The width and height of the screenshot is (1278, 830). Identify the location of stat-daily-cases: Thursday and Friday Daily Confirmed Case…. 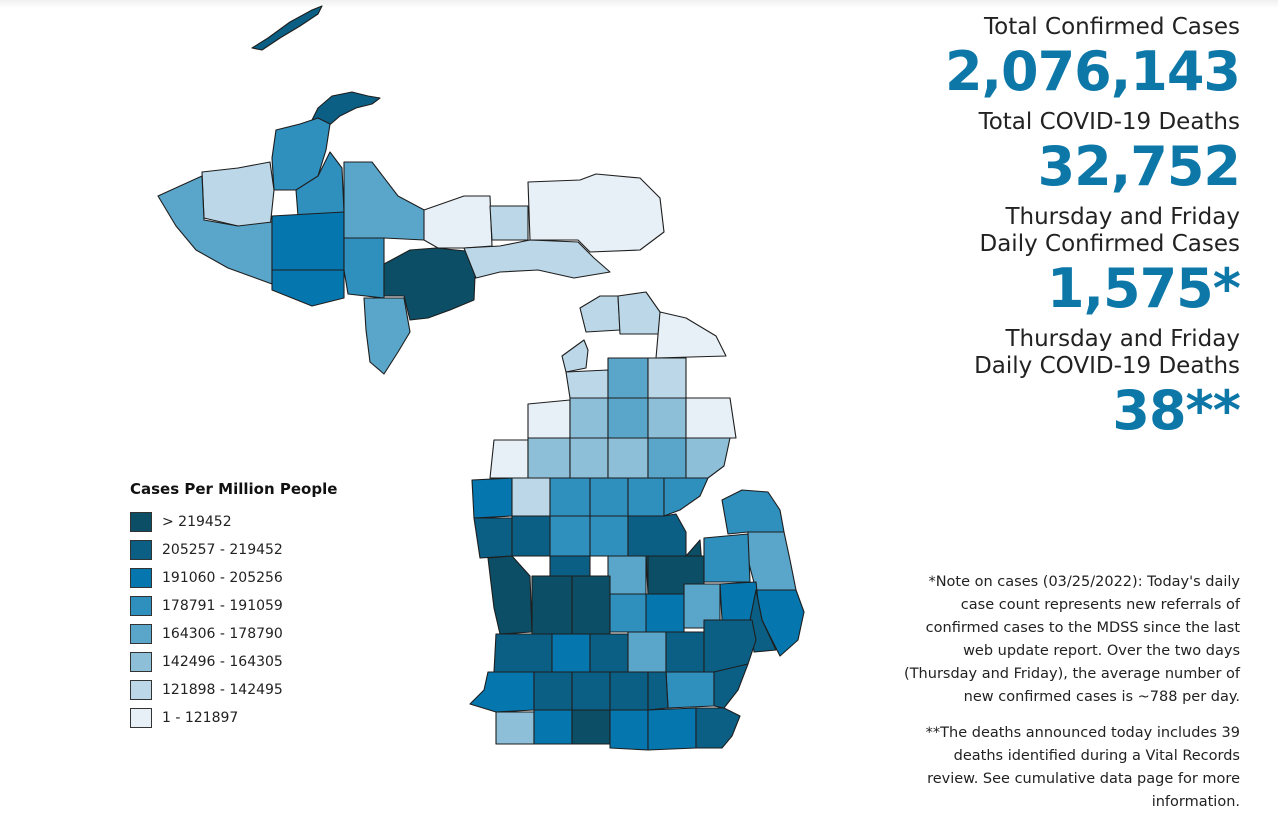
(1061, 262).